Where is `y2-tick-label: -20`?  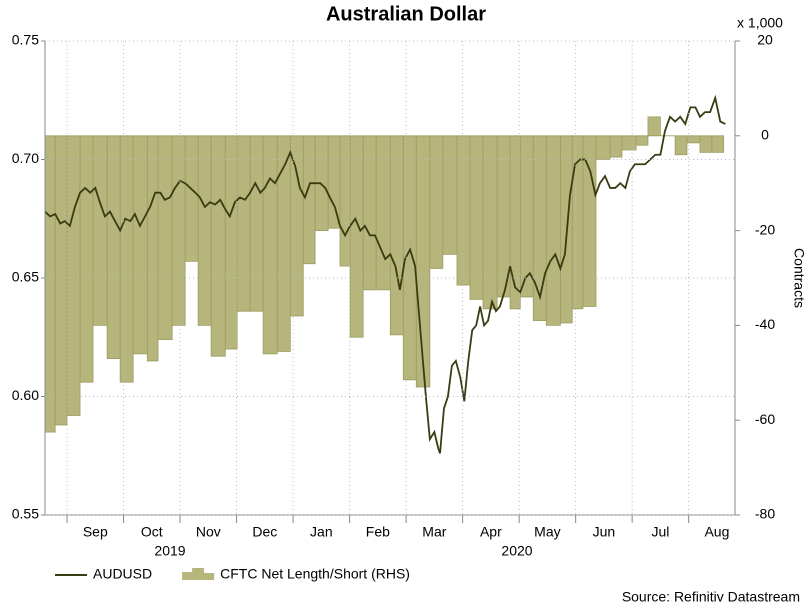
y2-tick-label: -20 is located at coordinates (765, 229).